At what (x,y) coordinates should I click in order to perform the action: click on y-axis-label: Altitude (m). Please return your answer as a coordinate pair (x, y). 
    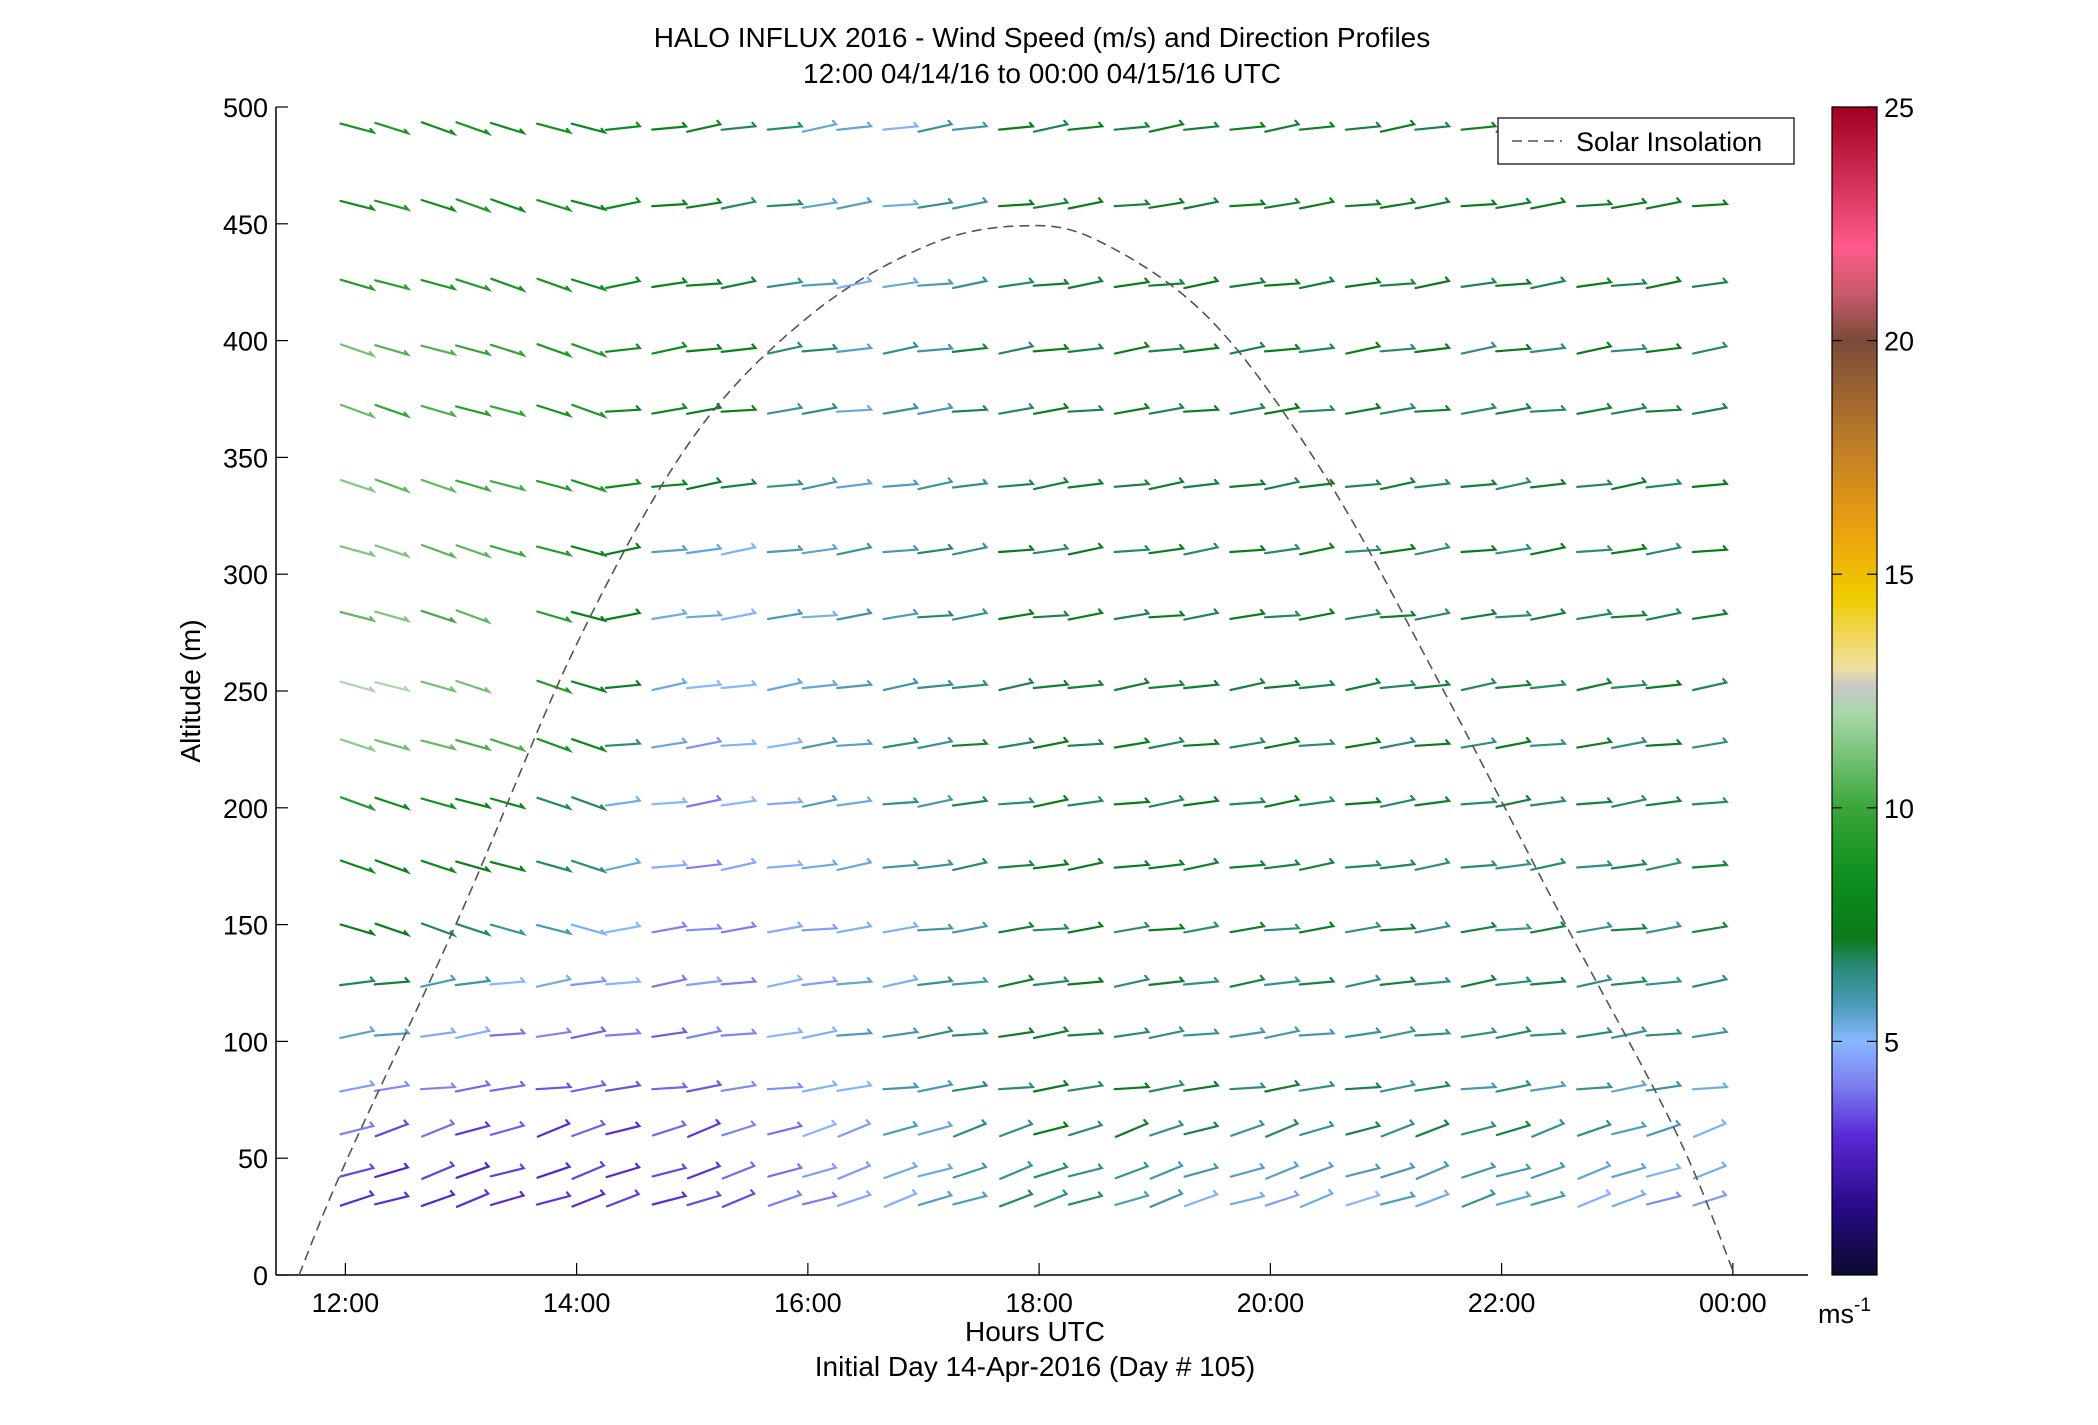
    Looking at the image, I should click on (190, 690).